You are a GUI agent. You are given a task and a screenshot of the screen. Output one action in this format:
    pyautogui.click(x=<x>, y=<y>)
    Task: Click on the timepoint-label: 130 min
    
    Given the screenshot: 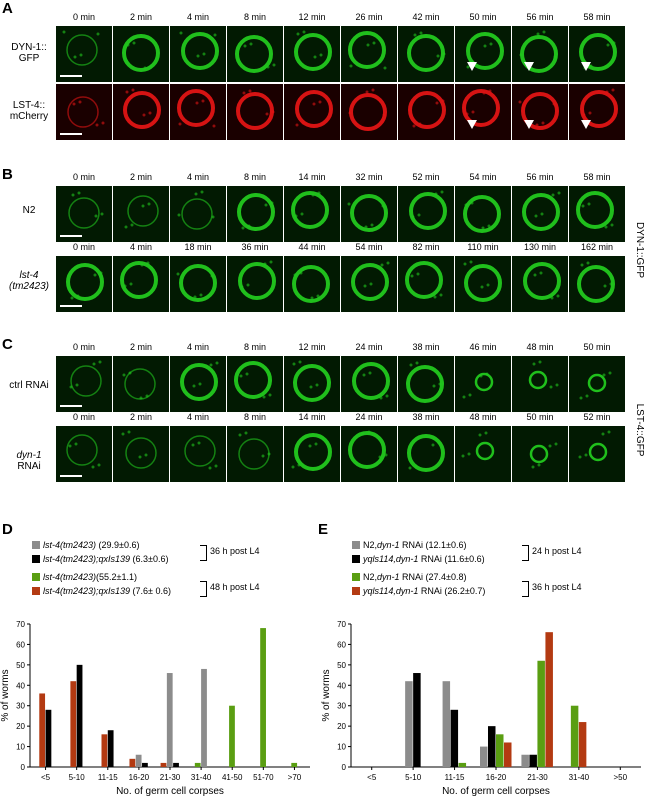 What is the action you would take?
    pyautogui.click(x=540, y=247)
    